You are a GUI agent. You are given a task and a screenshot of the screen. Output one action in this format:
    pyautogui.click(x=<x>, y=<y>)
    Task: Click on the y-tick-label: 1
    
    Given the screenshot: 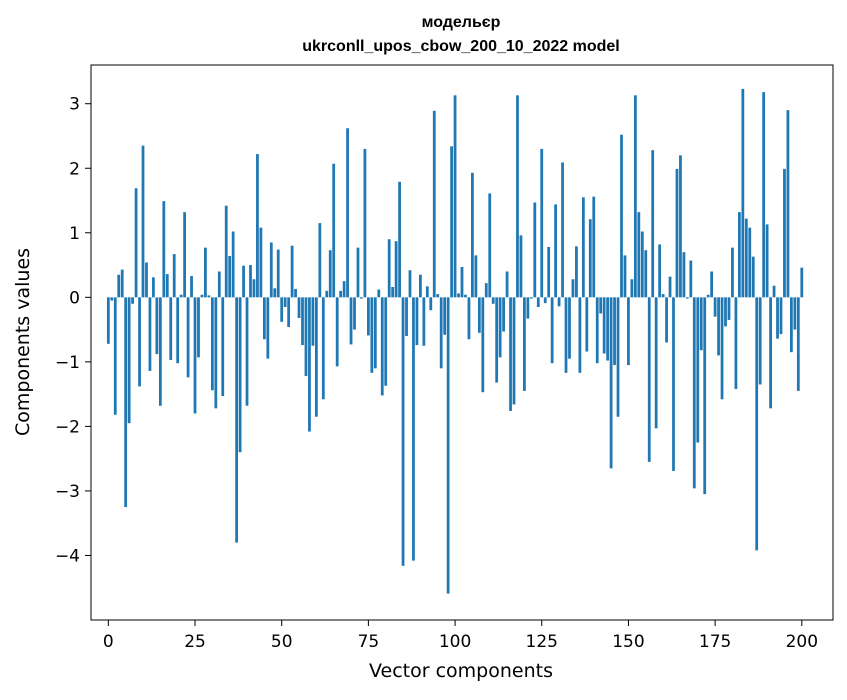 What is the action you would take?
    pyautogui.click(x=74, y=234)
    